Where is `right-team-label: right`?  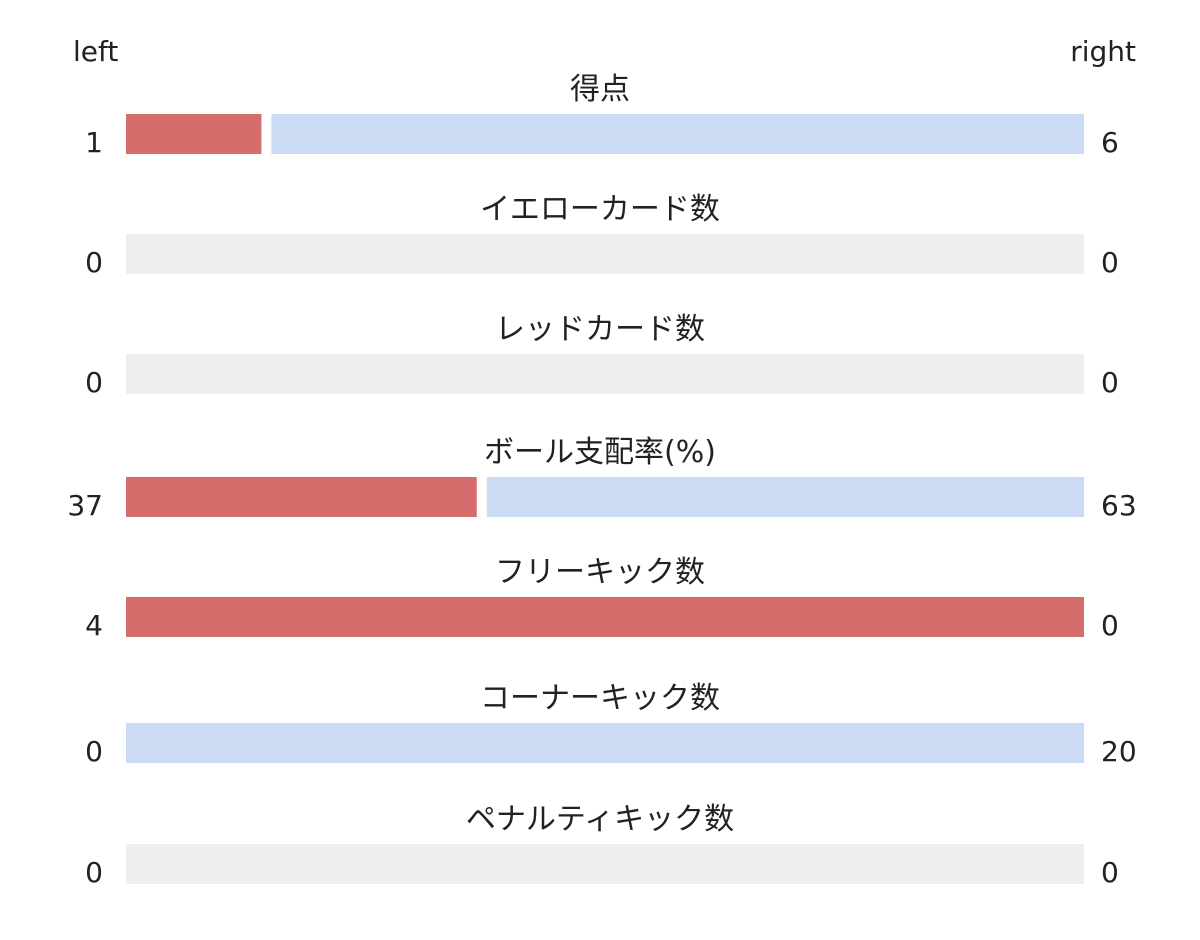
right-team-label: right is located at coordinates (1103, 51).